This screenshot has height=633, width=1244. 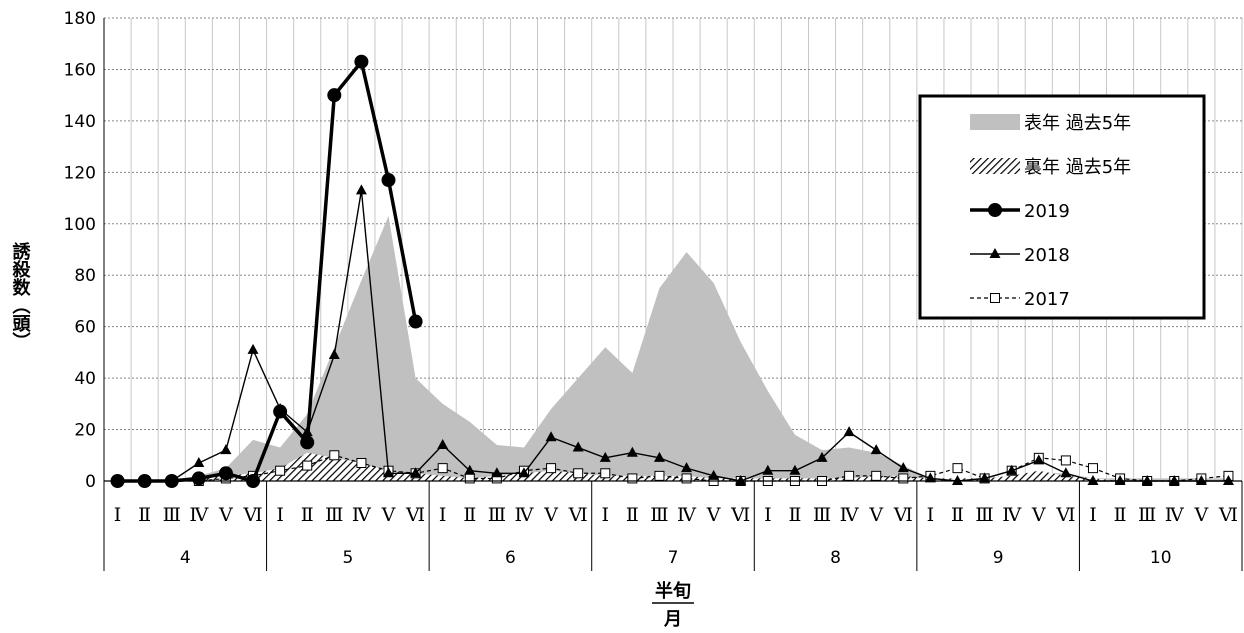 I want to click on legend-label: 裏年 過去5年, so click(x=1077, y=167).